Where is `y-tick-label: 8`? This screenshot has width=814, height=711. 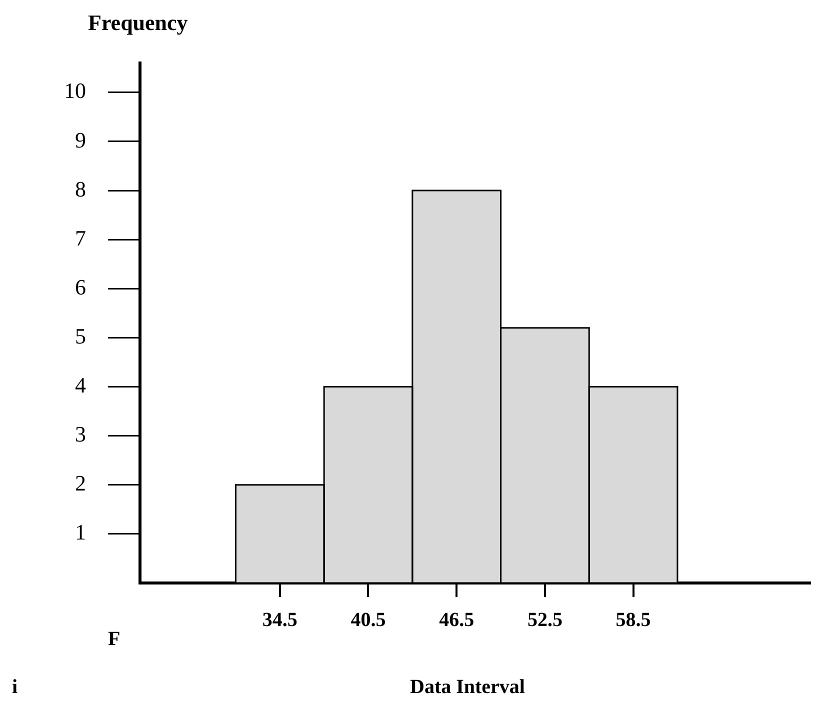
y-tick-label: 8 is located at coordinates (80, 189).